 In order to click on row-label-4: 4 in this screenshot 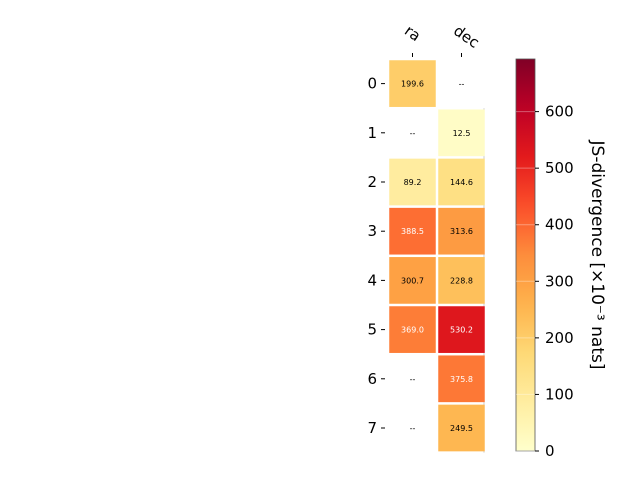, I will do `click(372, 280)`.